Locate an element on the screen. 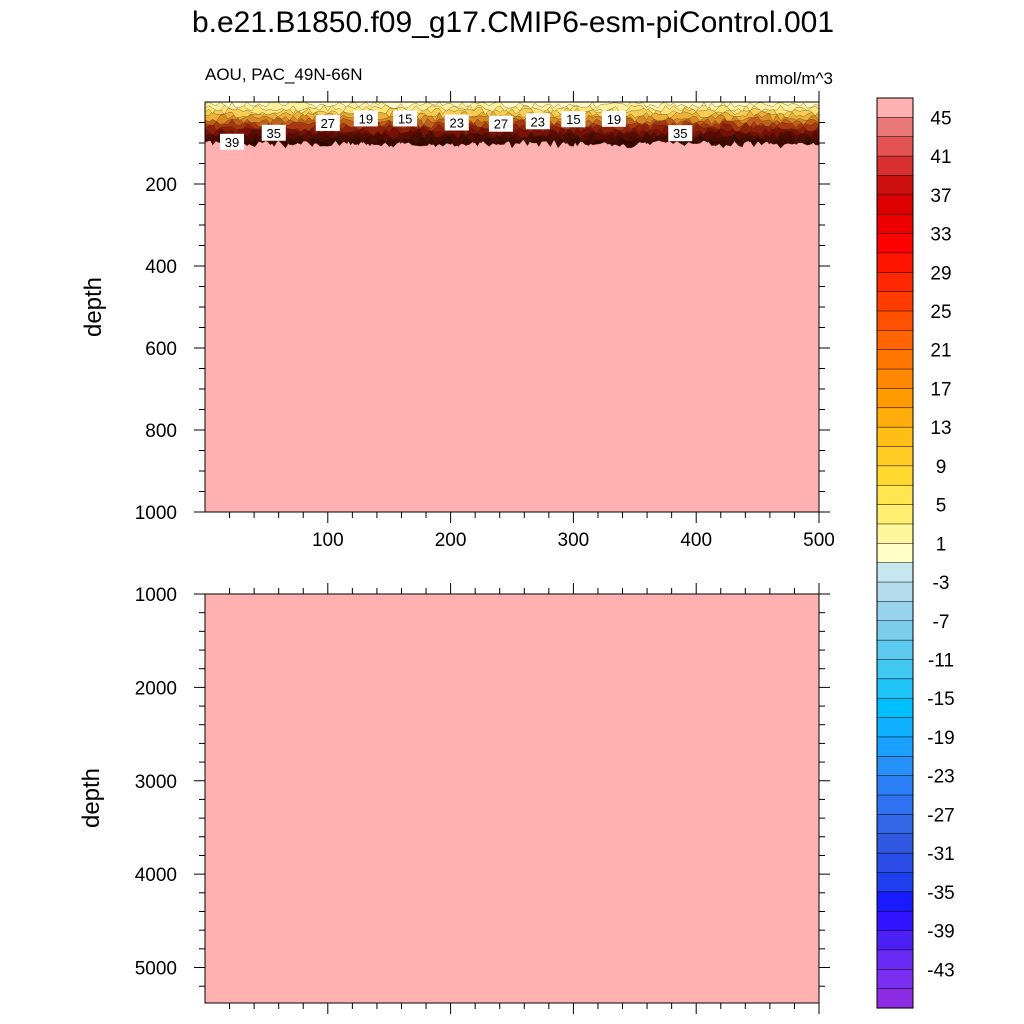 Image resolution: width=1024 pixels, height=1024 pixels. contour-labels: 39 35 27 19 15 23 27 23 15 19 35 is located at coordinates (456, 130).